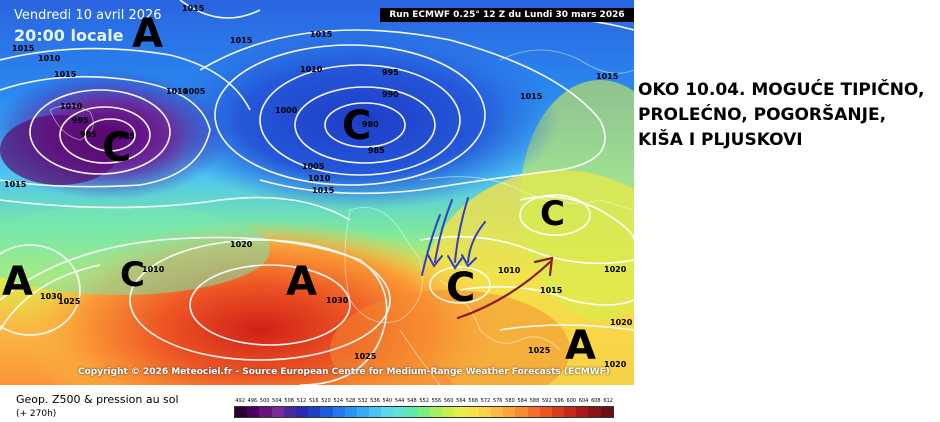 The height and width of the screenshot is (422, 940). Describe the element at coordinates (97, 399) in the screenshot. I see `map-caption: Geop. Z500 & pression au sol` at that location.